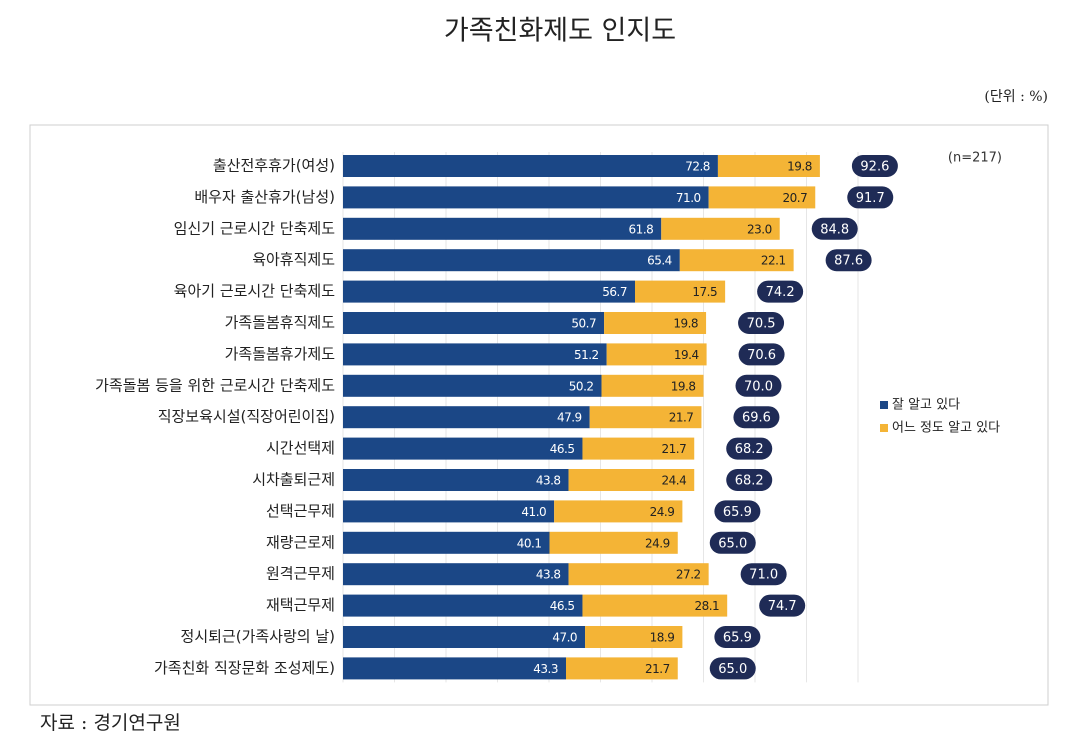 The image size is (1079, 753). What do you see at coordinates (110, 723) in the screenshot?
I see `source-note: 자료 : 경기연구원` at bounding box center [110, 723].